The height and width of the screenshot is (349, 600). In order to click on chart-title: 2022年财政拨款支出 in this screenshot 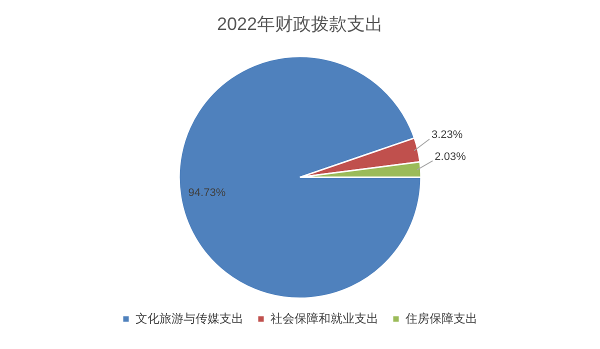, I will do `click(300, 24)`.